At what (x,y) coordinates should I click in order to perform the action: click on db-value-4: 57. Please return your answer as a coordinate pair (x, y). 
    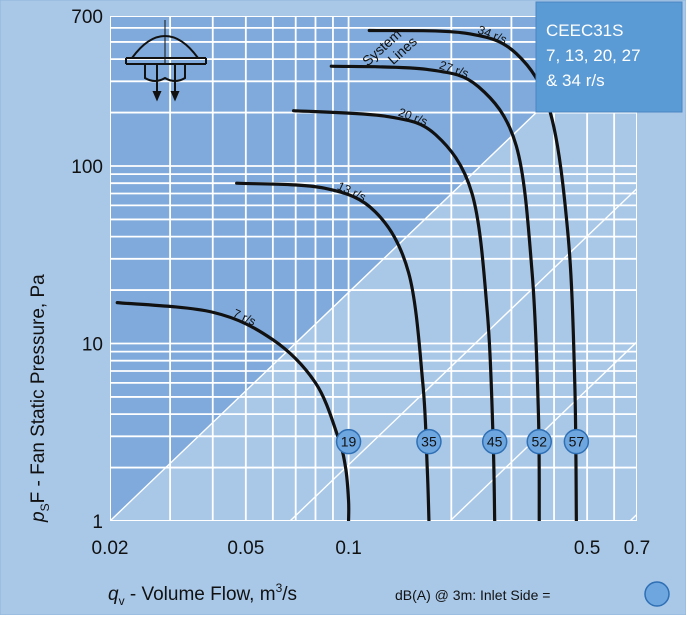
    Looking at the image, I should click on (577, 442).